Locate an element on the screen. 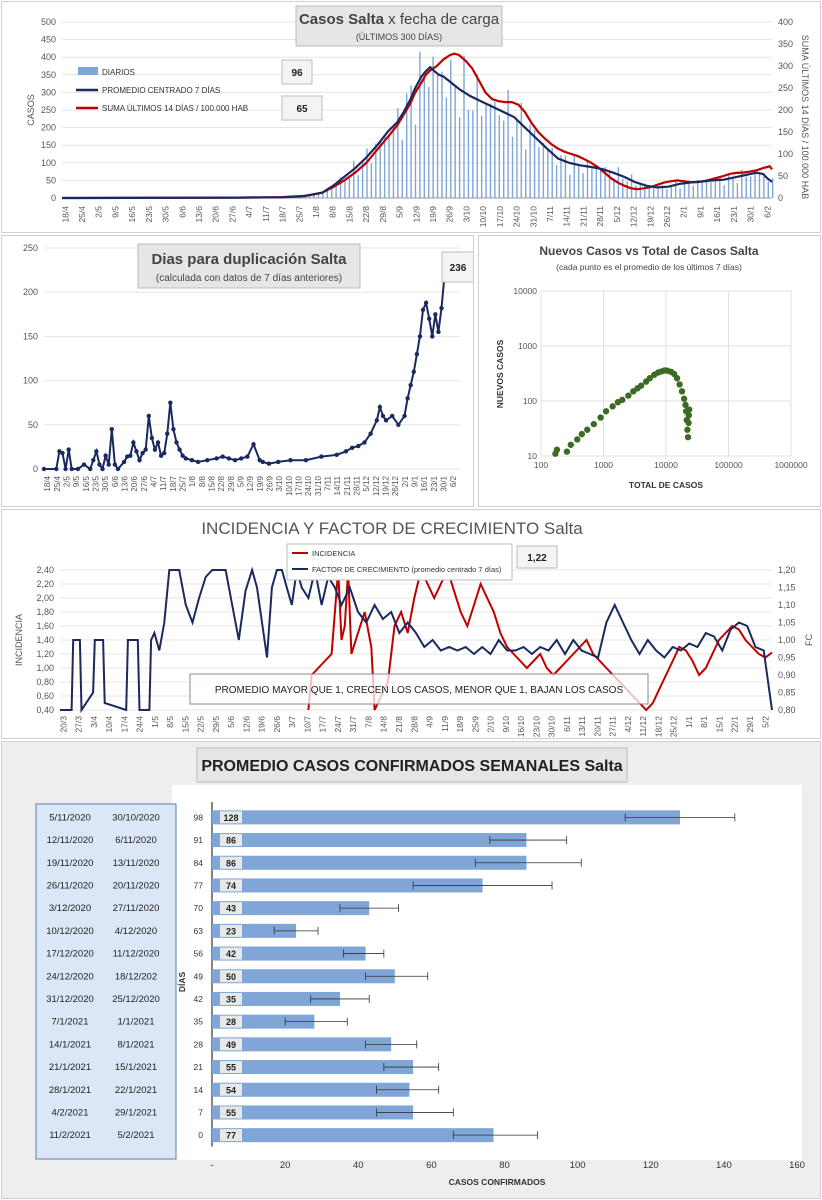 The width and height of the screenshot is (822, 1200). row-start-date: 11/12/2020 is located at coordinates (136, 954).